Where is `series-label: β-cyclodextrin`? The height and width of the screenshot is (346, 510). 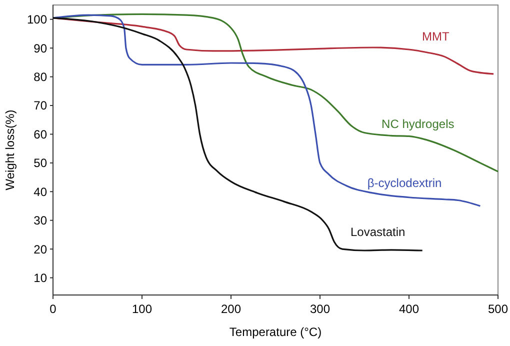
series-label: β-cyclodextrin is located at coordinates (404, 183).